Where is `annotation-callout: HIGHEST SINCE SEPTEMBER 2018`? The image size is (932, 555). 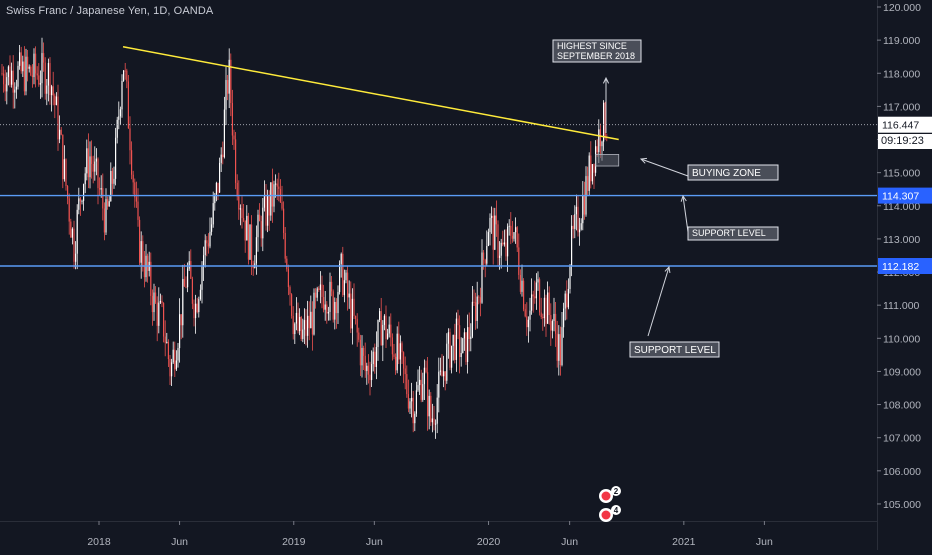
annotation-callout: HIGHEST SINCE SEPTEMBER 2018 is located at coordinates (597, 51).